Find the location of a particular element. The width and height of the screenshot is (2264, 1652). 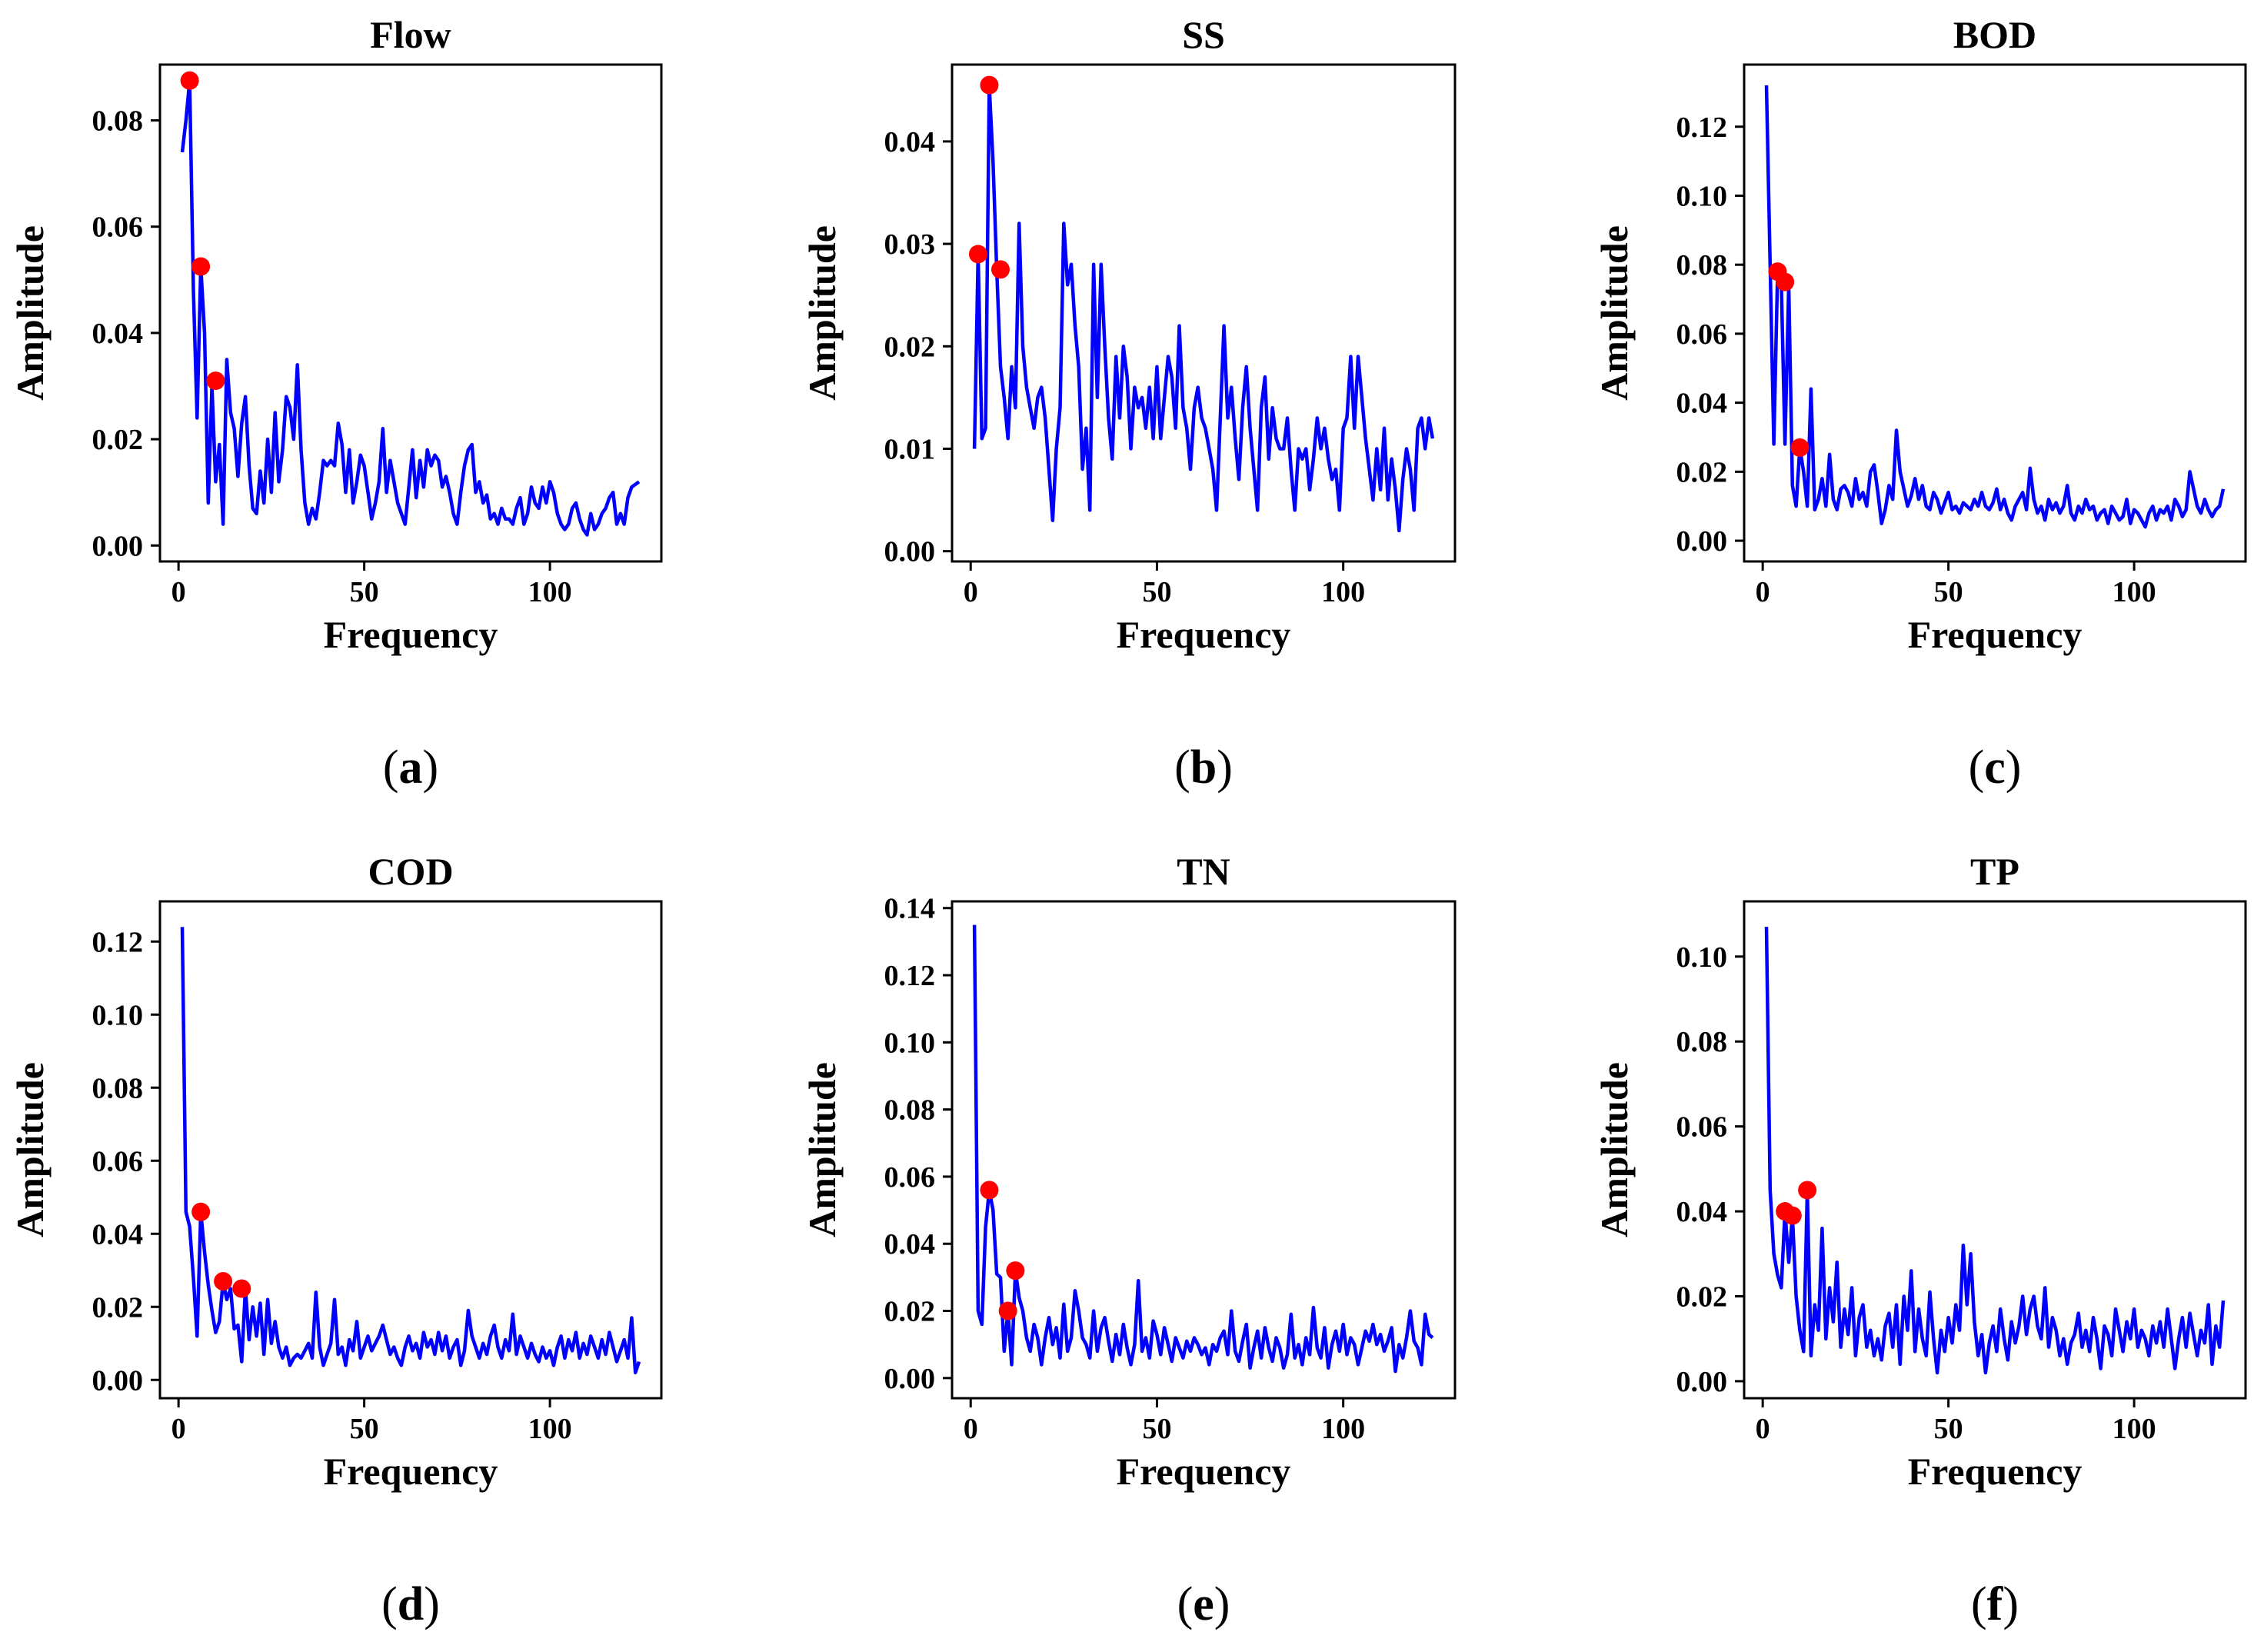

panel-label: (f) is located at coordinates (1995, 1604).